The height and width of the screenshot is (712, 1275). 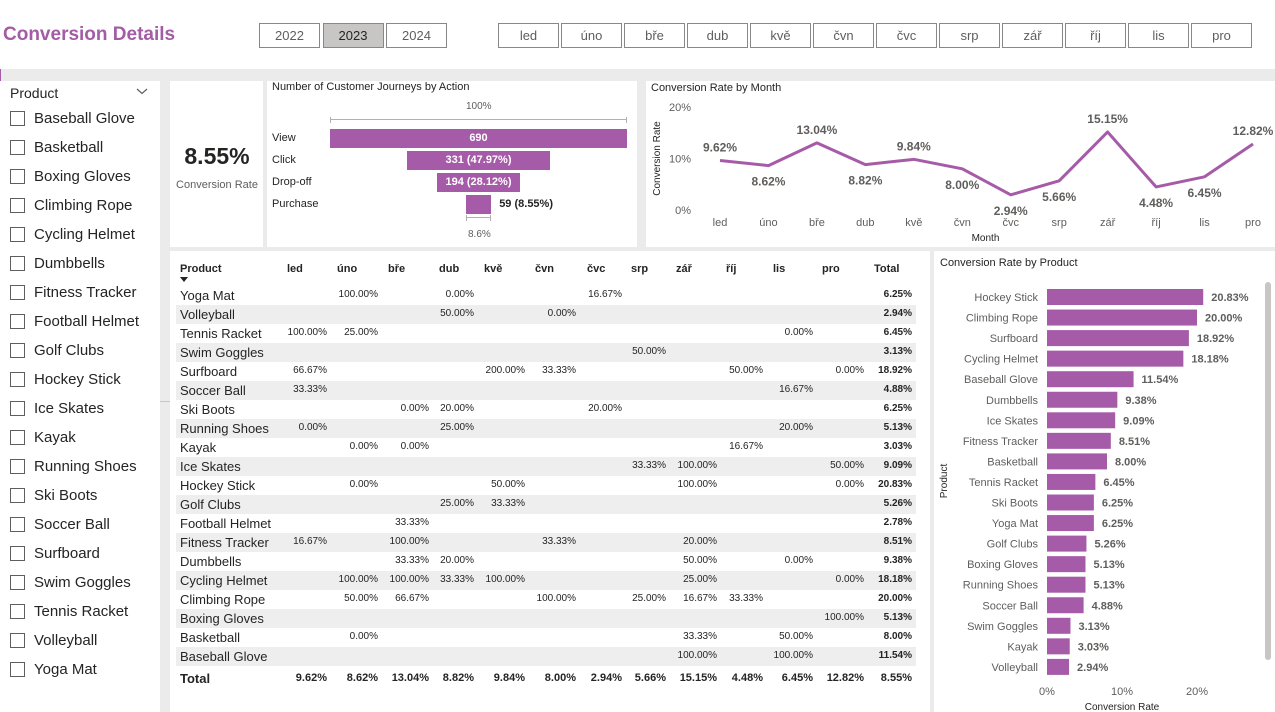 What do you see at coordinates (53, 669) in the screenshot?
I see `product-option: Yoga Mat` at bounding box center [53, 669].